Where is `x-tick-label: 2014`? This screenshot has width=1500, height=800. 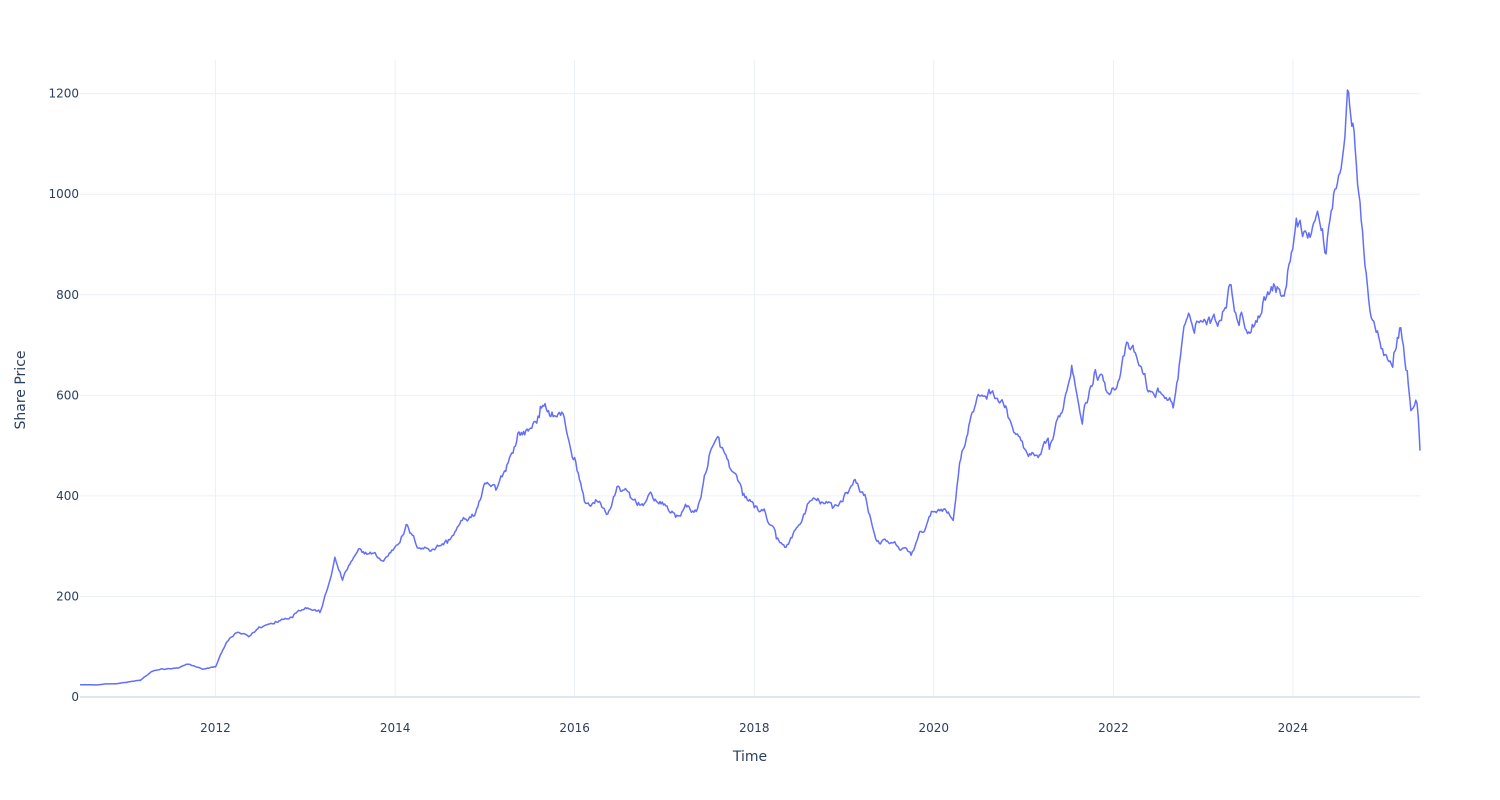
x-tick-label: 2014 is located at coordinates (395, 728).